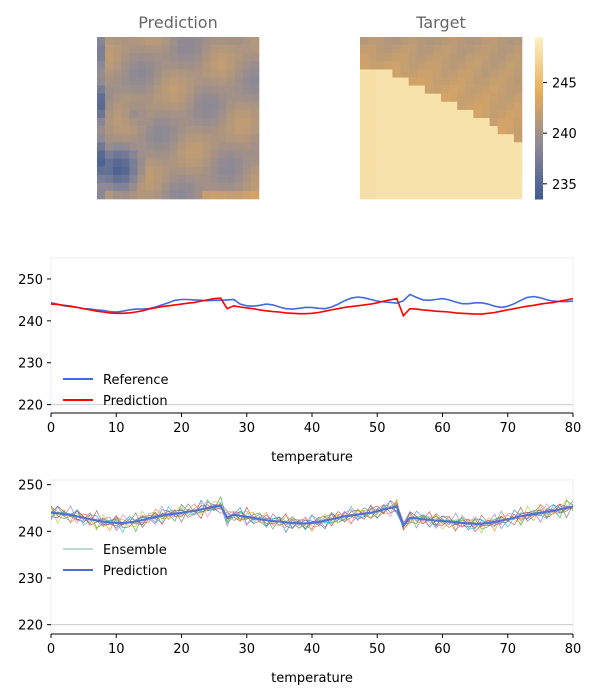 The width and height of the screenshot is (600, 700). Describe the element at coordinates (312, 649) in the screenshot. I see `x-tick-label: 40` at that location.